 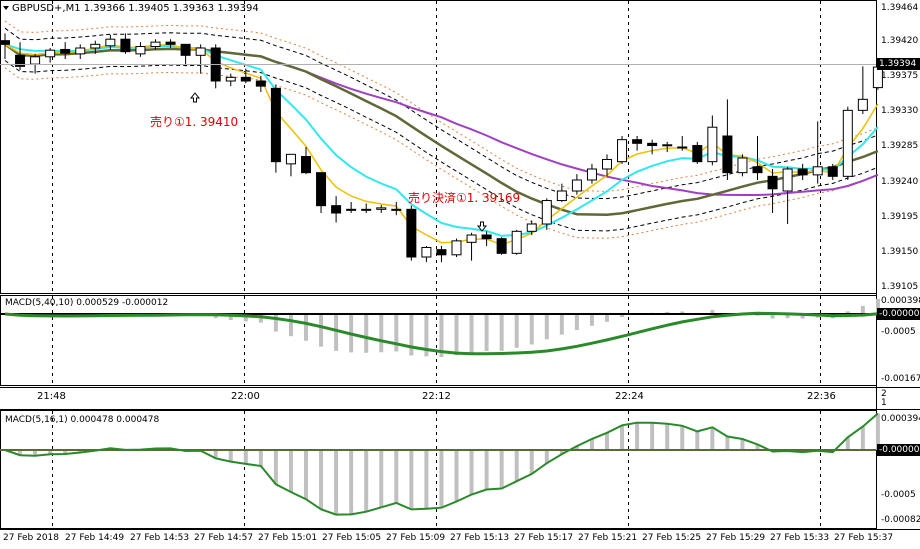 I want to click on date-label: 27 Feb 15:05, so click(x=352, y=538).